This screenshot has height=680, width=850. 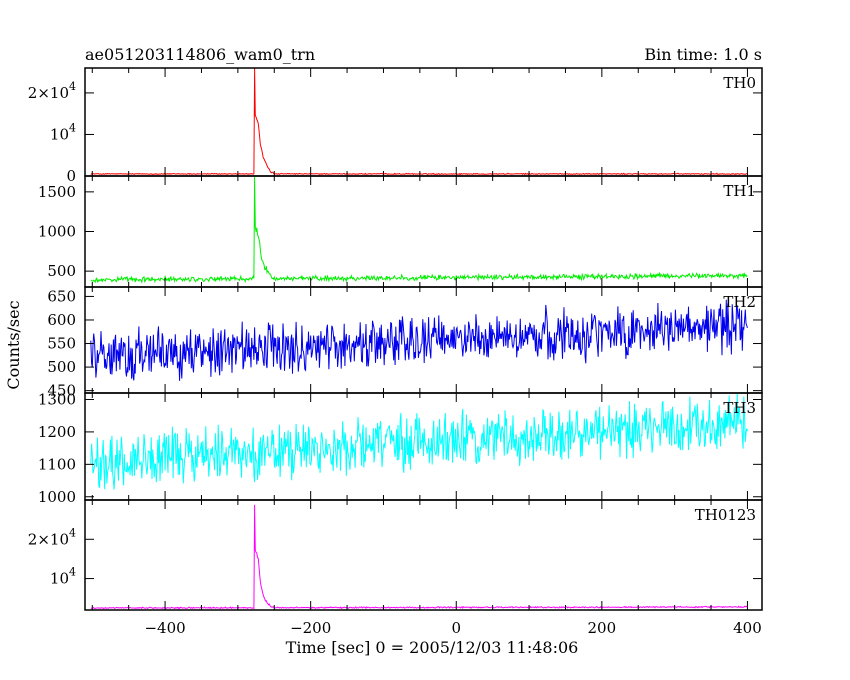 I want to click on series-line-th3, so click(x=419, y=441).